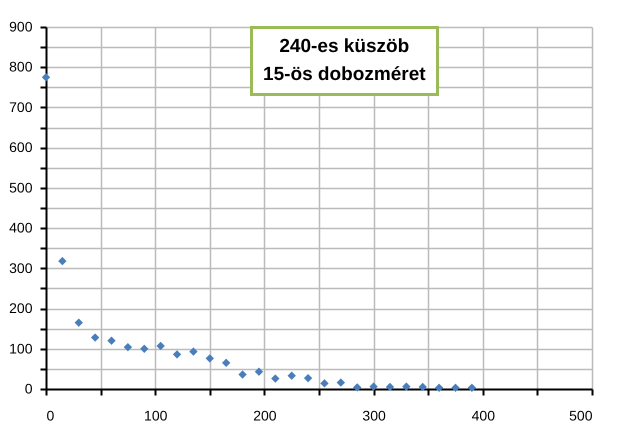  What do you see at coordinates (581, 416) in the screenshot?
I see `x-tick-label: 500` at bounding box center [581, 416].